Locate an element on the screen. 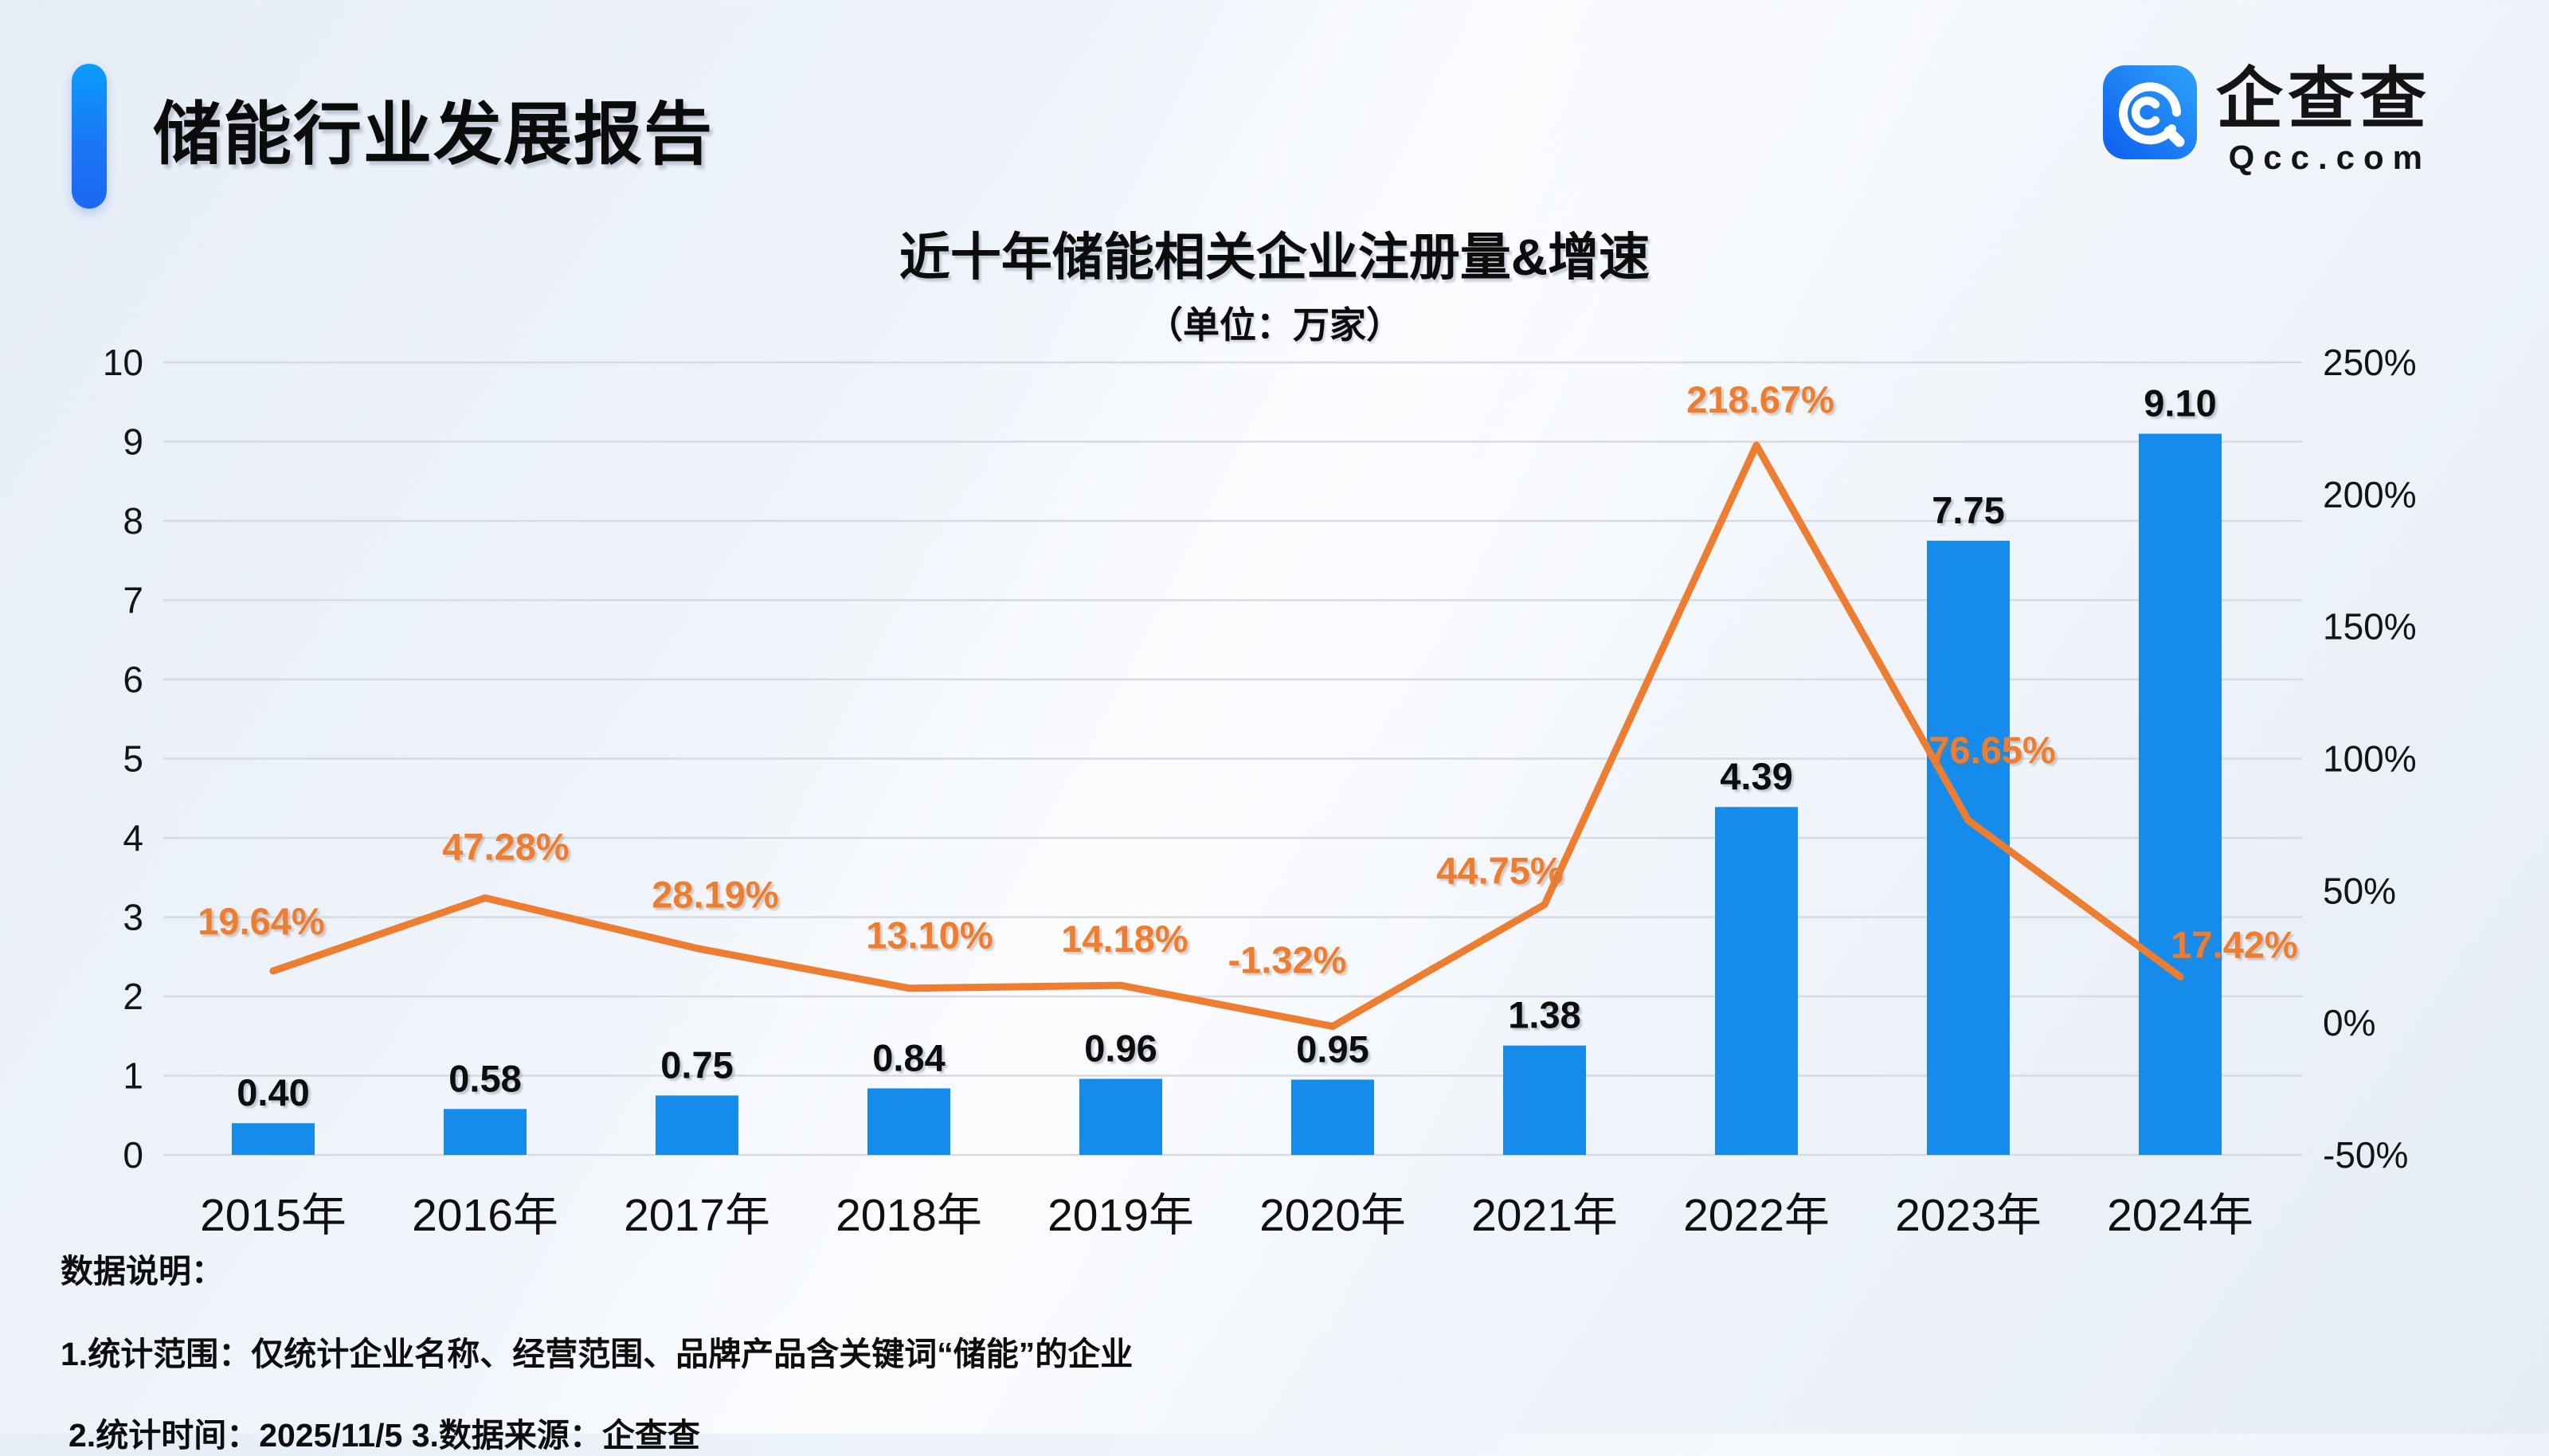 The height and width of the screenshot is (1456, 2549). y-axis-tick-right: 50% is located at coordinates (2359, 890).